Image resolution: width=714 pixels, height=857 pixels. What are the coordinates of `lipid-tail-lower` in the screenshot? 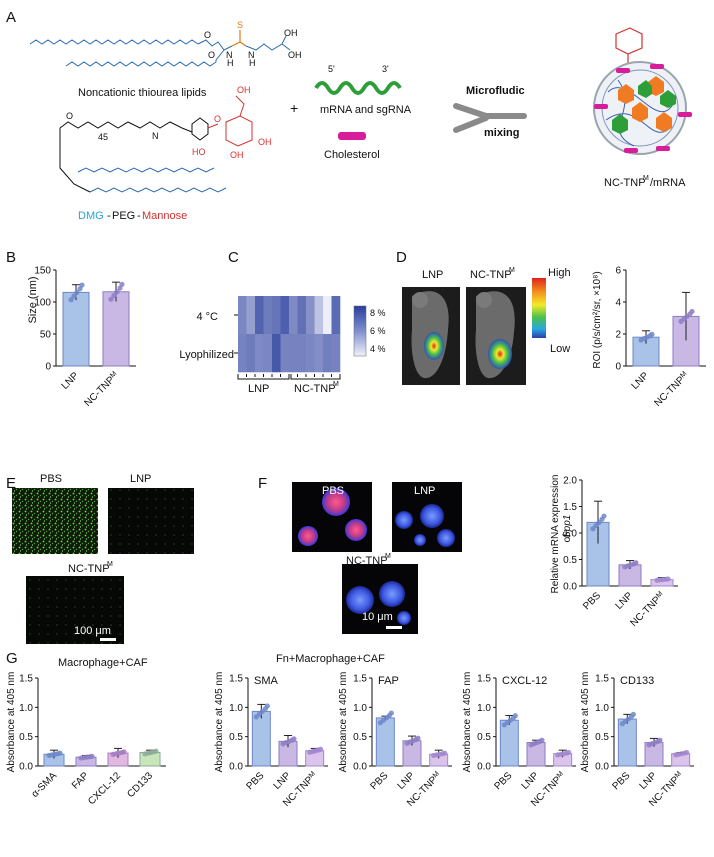 It's located at (141, 64).